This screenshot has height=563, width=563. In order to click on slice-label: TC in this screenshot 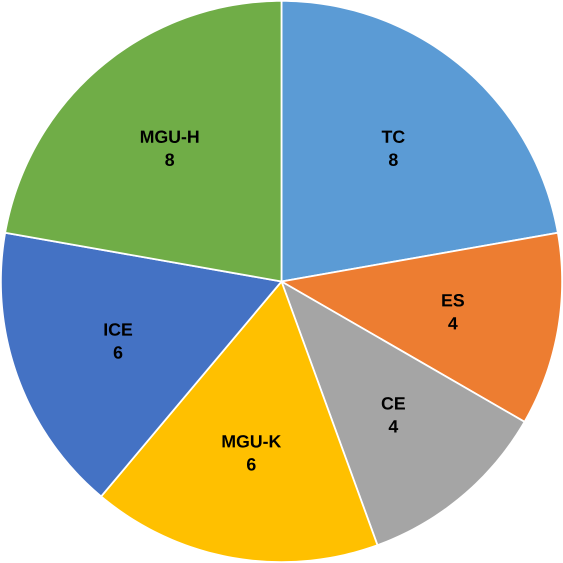, I will do `click(393, 136)`.